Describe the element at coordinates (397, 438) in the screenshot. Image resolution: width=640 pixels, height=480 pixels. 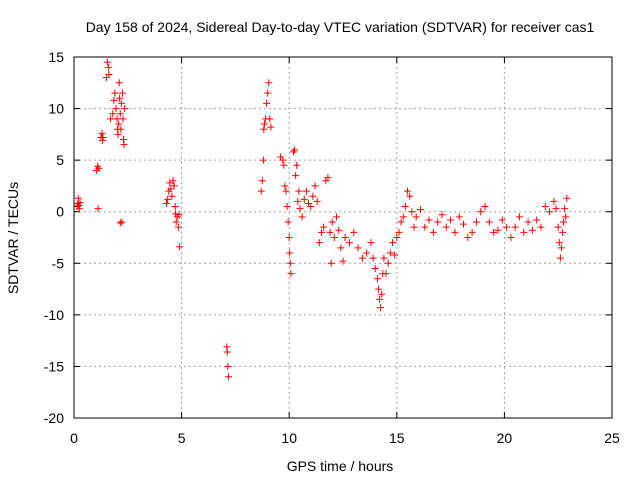
I see `x-tick-label: 15` at that location.